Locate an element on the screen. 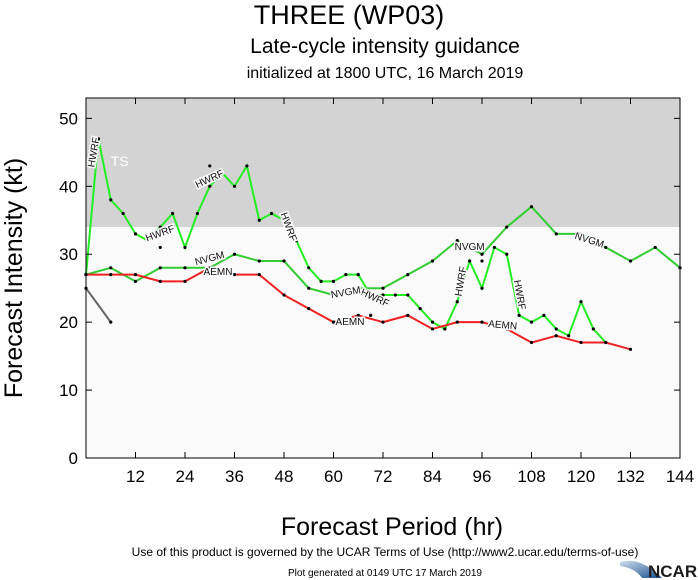 This screenshot has height=580, width=698. x-tick-label: 144 is located at coordinates (680, 476).